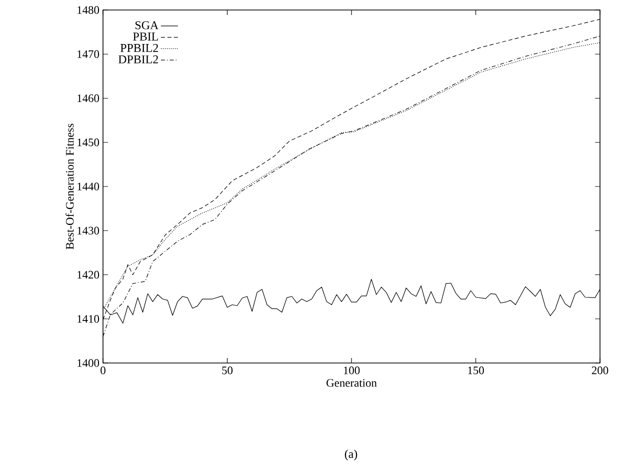 Image resolution: width=620 pixels, height=468 pixels. What do you see at coordinates (89, 98) in the screenshot?
I see `y-tick-label: 1460` at bounding box center [89, 98].